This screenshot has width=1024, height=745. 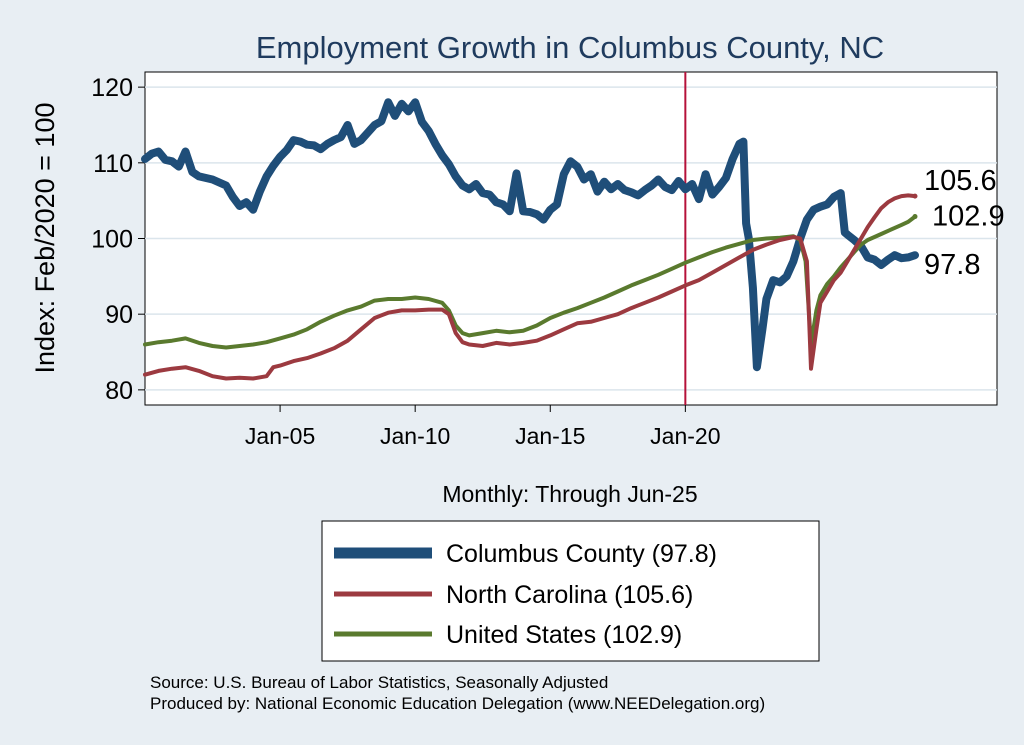 I want to click on end-label-columbus-county: 97.8, so click(x=952, y=265).